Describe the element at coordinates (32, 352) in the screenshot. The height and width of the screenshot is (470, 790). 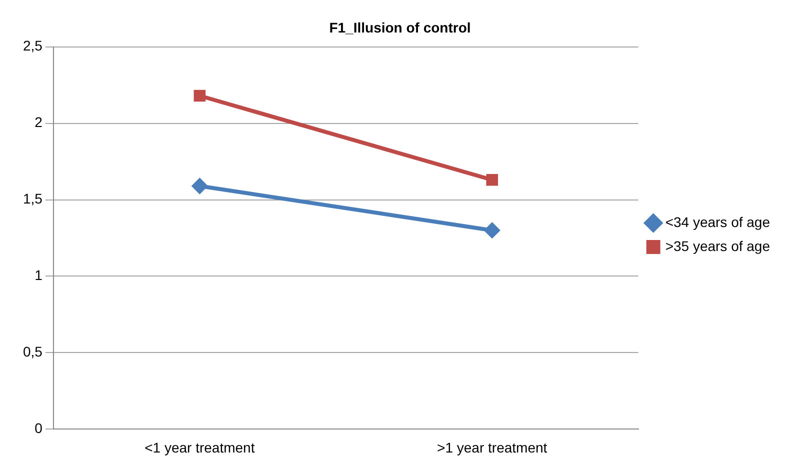
I see `y-tick-label: 0,5` at that location.